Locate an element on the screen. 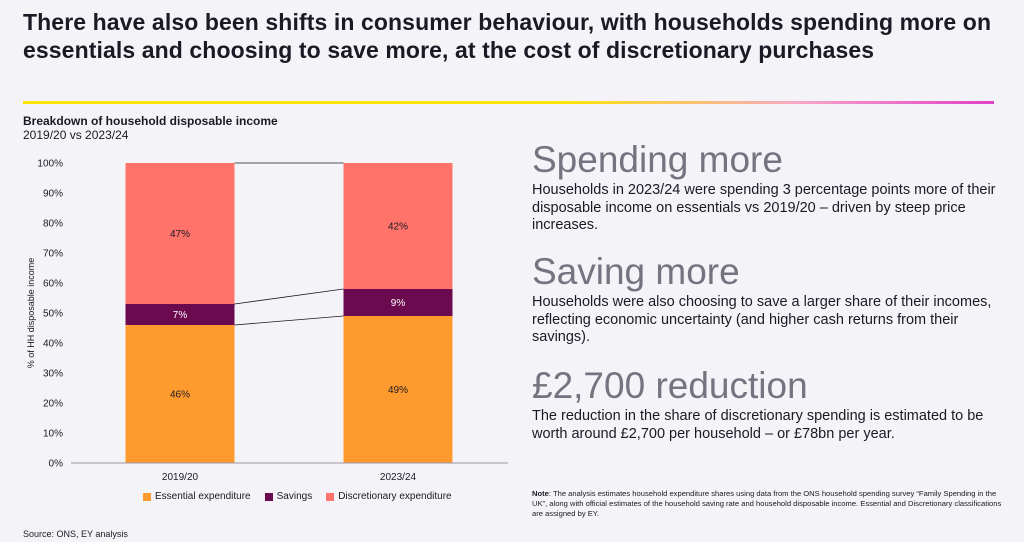 This screenshot has width=1024, height=542. source-text: Source: ONS, EY analysis is located at coordinates (75, 534).